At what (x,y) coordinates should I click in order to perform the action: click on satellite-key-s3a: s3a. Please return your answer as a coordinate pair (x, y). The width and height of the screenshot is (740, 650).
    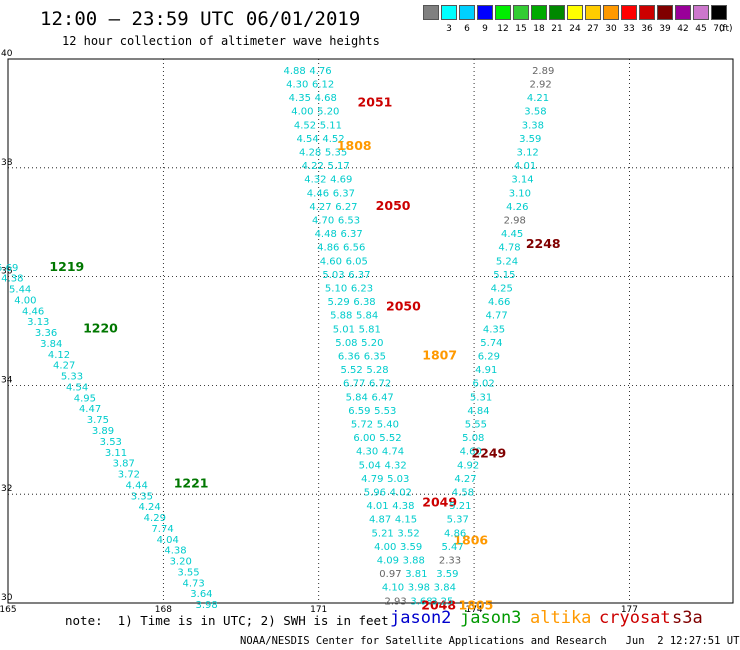
    Looking at the image, I should click on (687, 618).